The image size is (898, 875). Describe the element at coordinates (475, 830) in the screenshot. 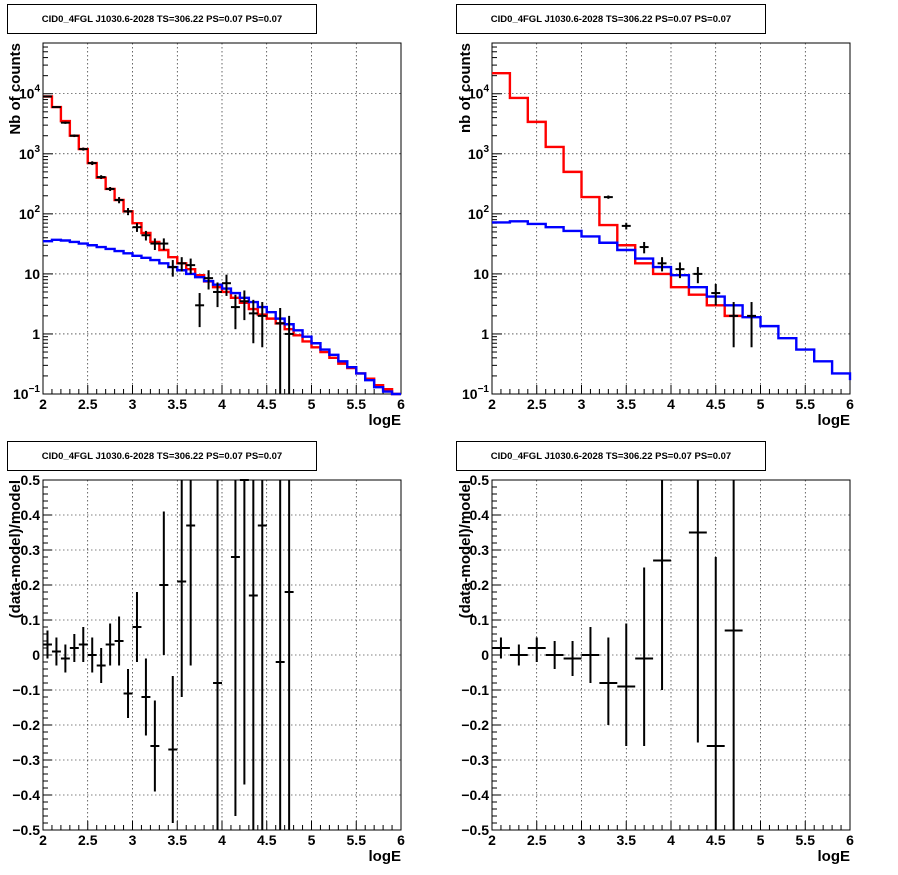

I see `y-tick-label: −0.5` at that location.